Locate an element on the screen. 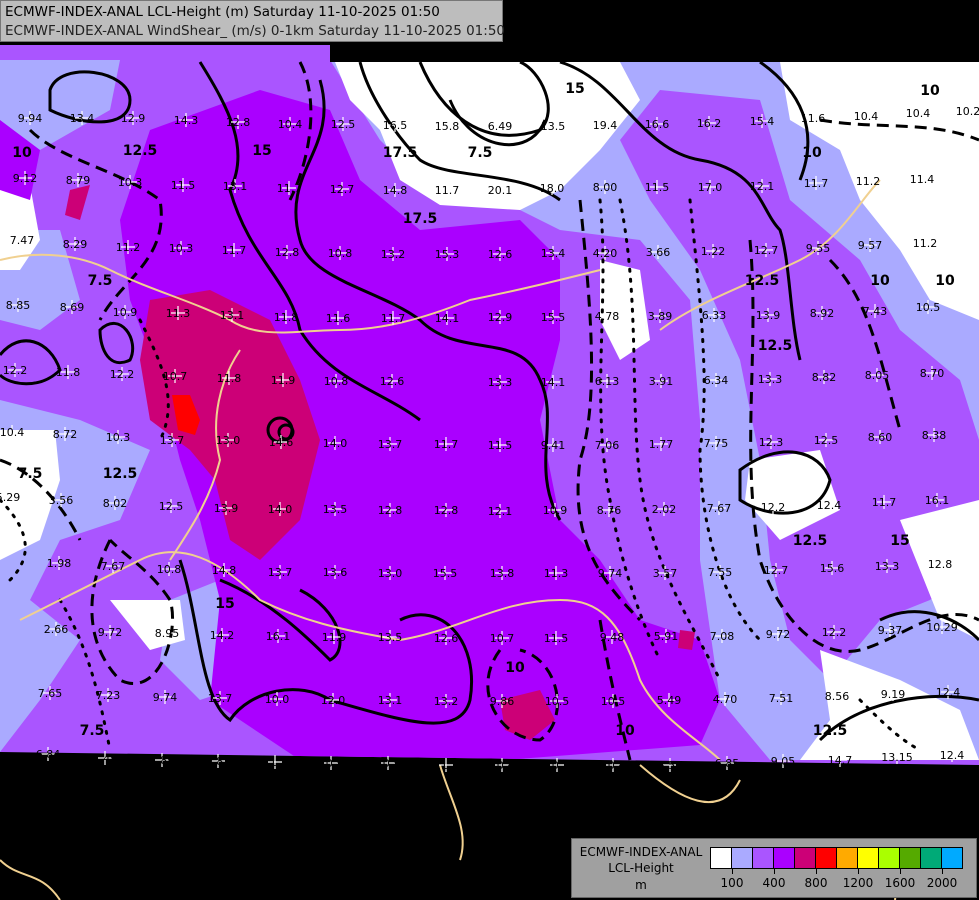 This screenshot has height=900, width=979. station-marker: 12.0 is located at coordinates (333, 700).